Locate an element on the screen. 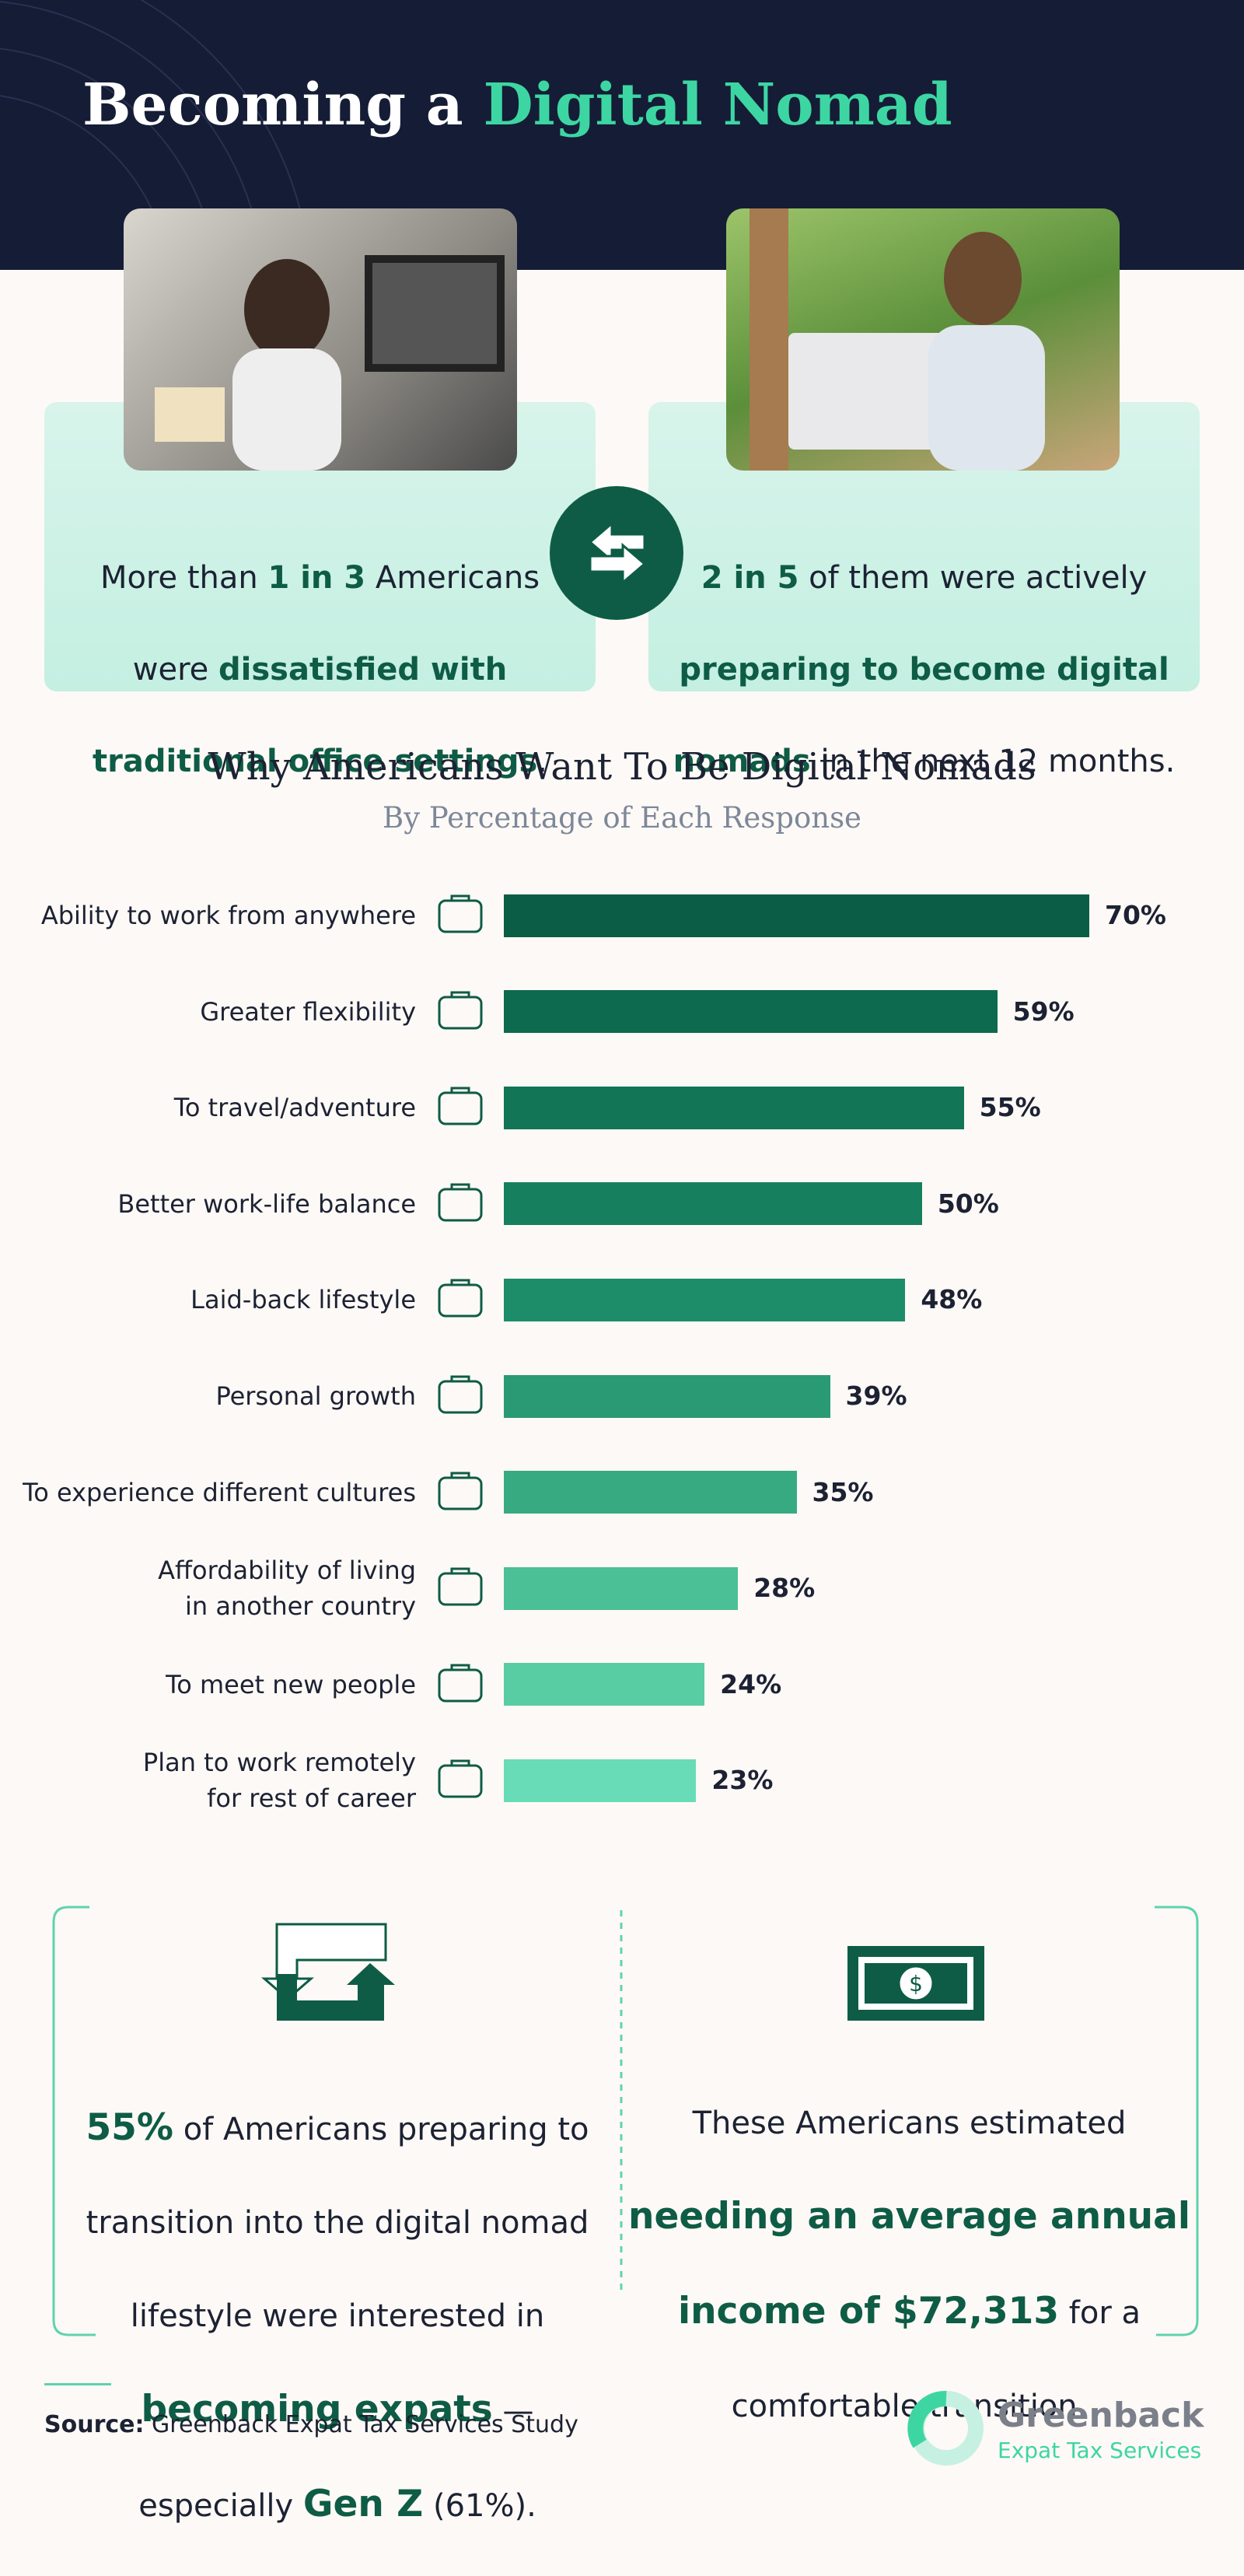 This screenshot has height=2576, width=1244. swap-icon is located at coordinates (616, 553).